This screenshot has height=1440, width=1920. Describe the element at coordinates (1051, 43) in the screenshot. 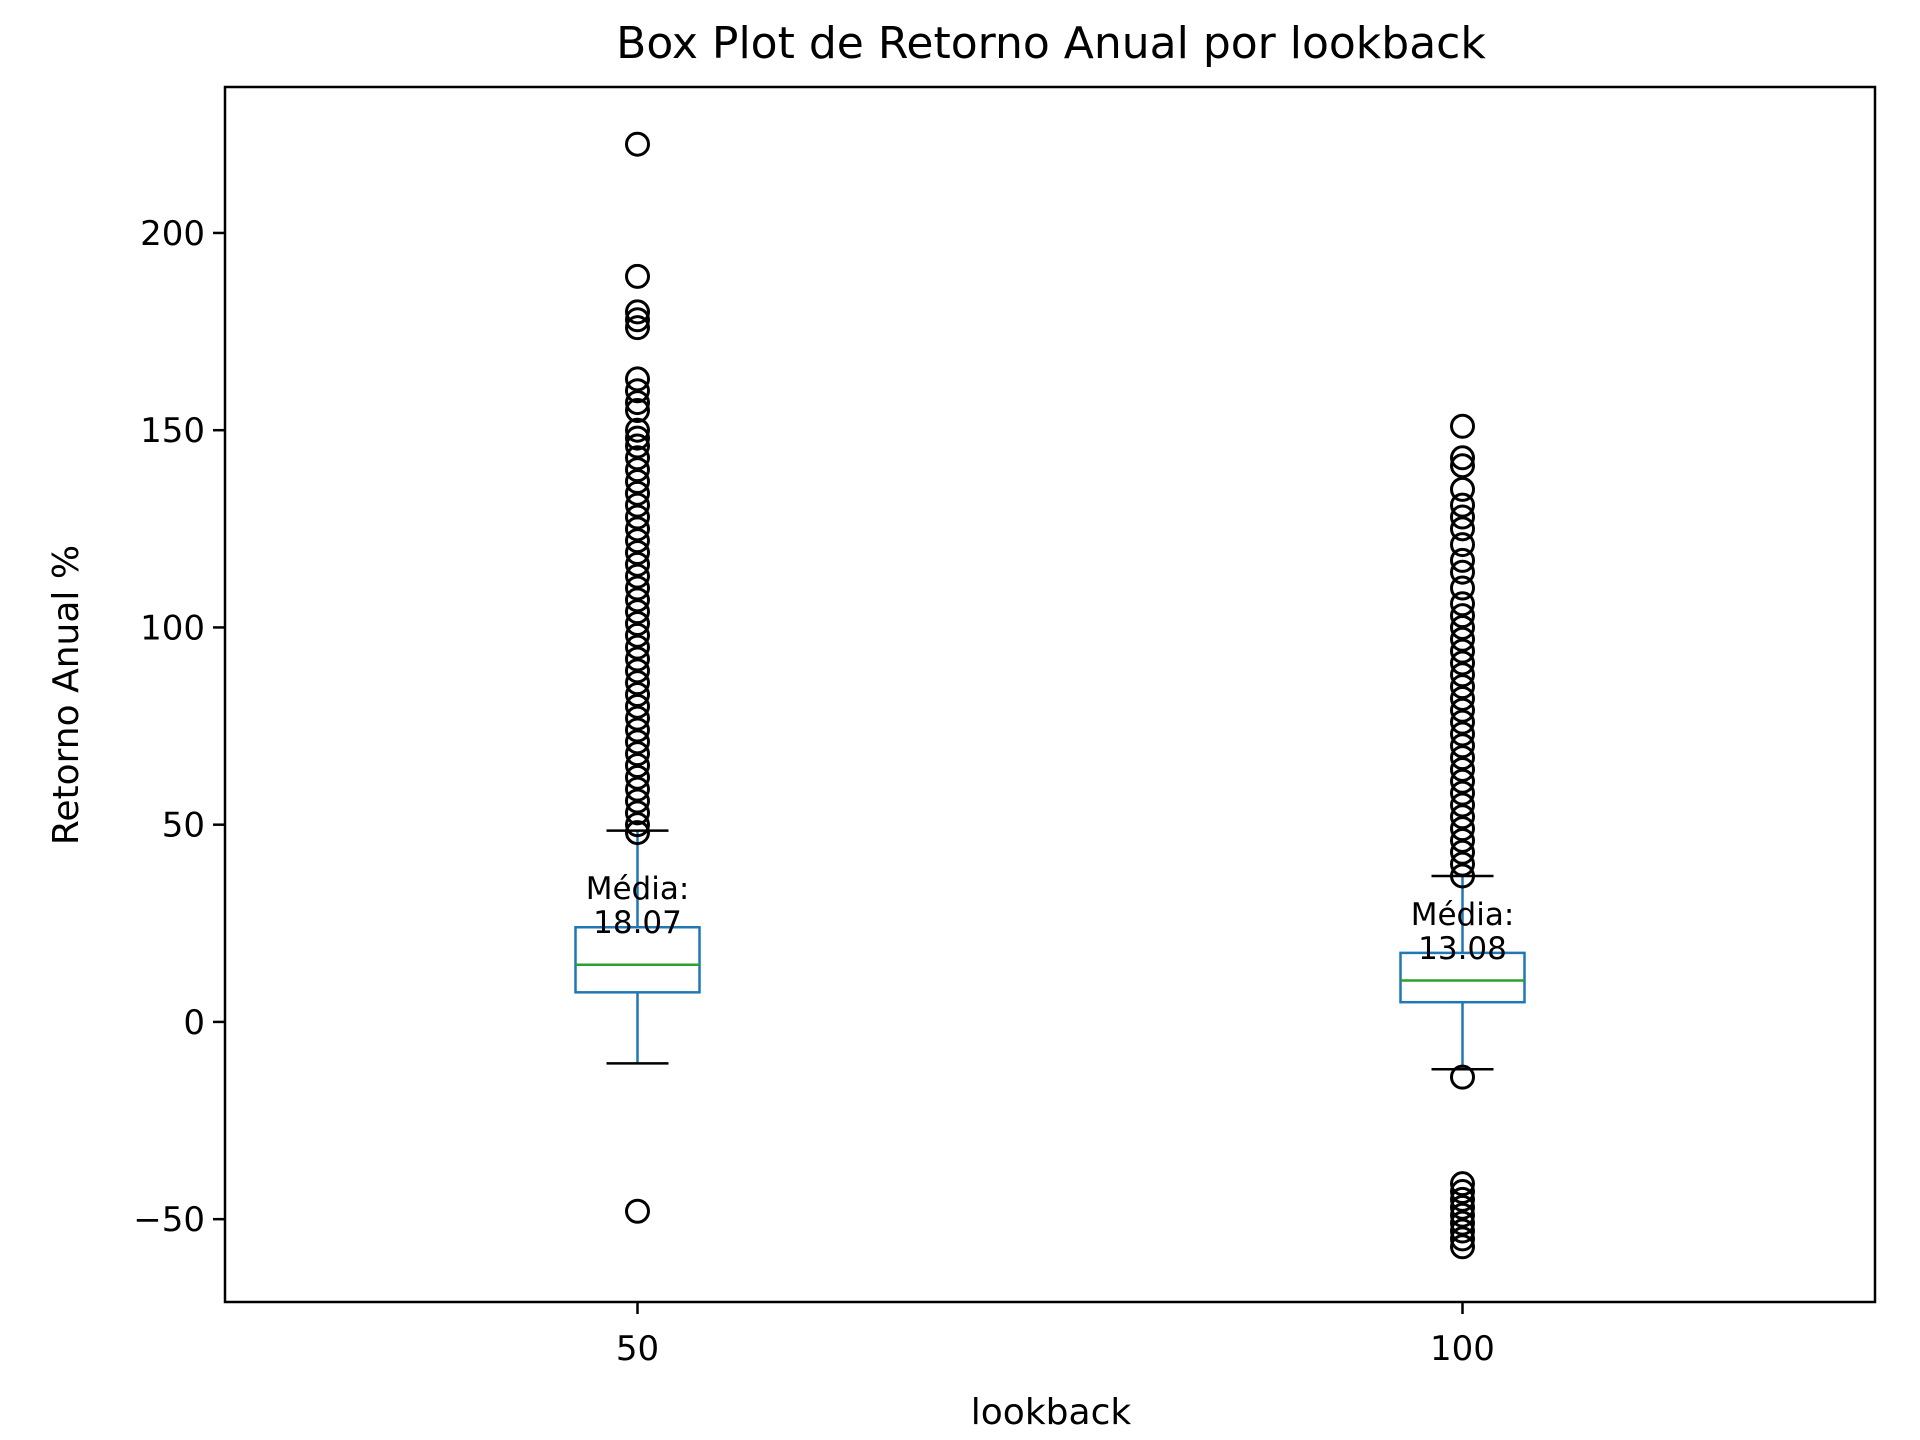

I see `chart-title: Box Plot de Retorno Anual por lookback` at that location.